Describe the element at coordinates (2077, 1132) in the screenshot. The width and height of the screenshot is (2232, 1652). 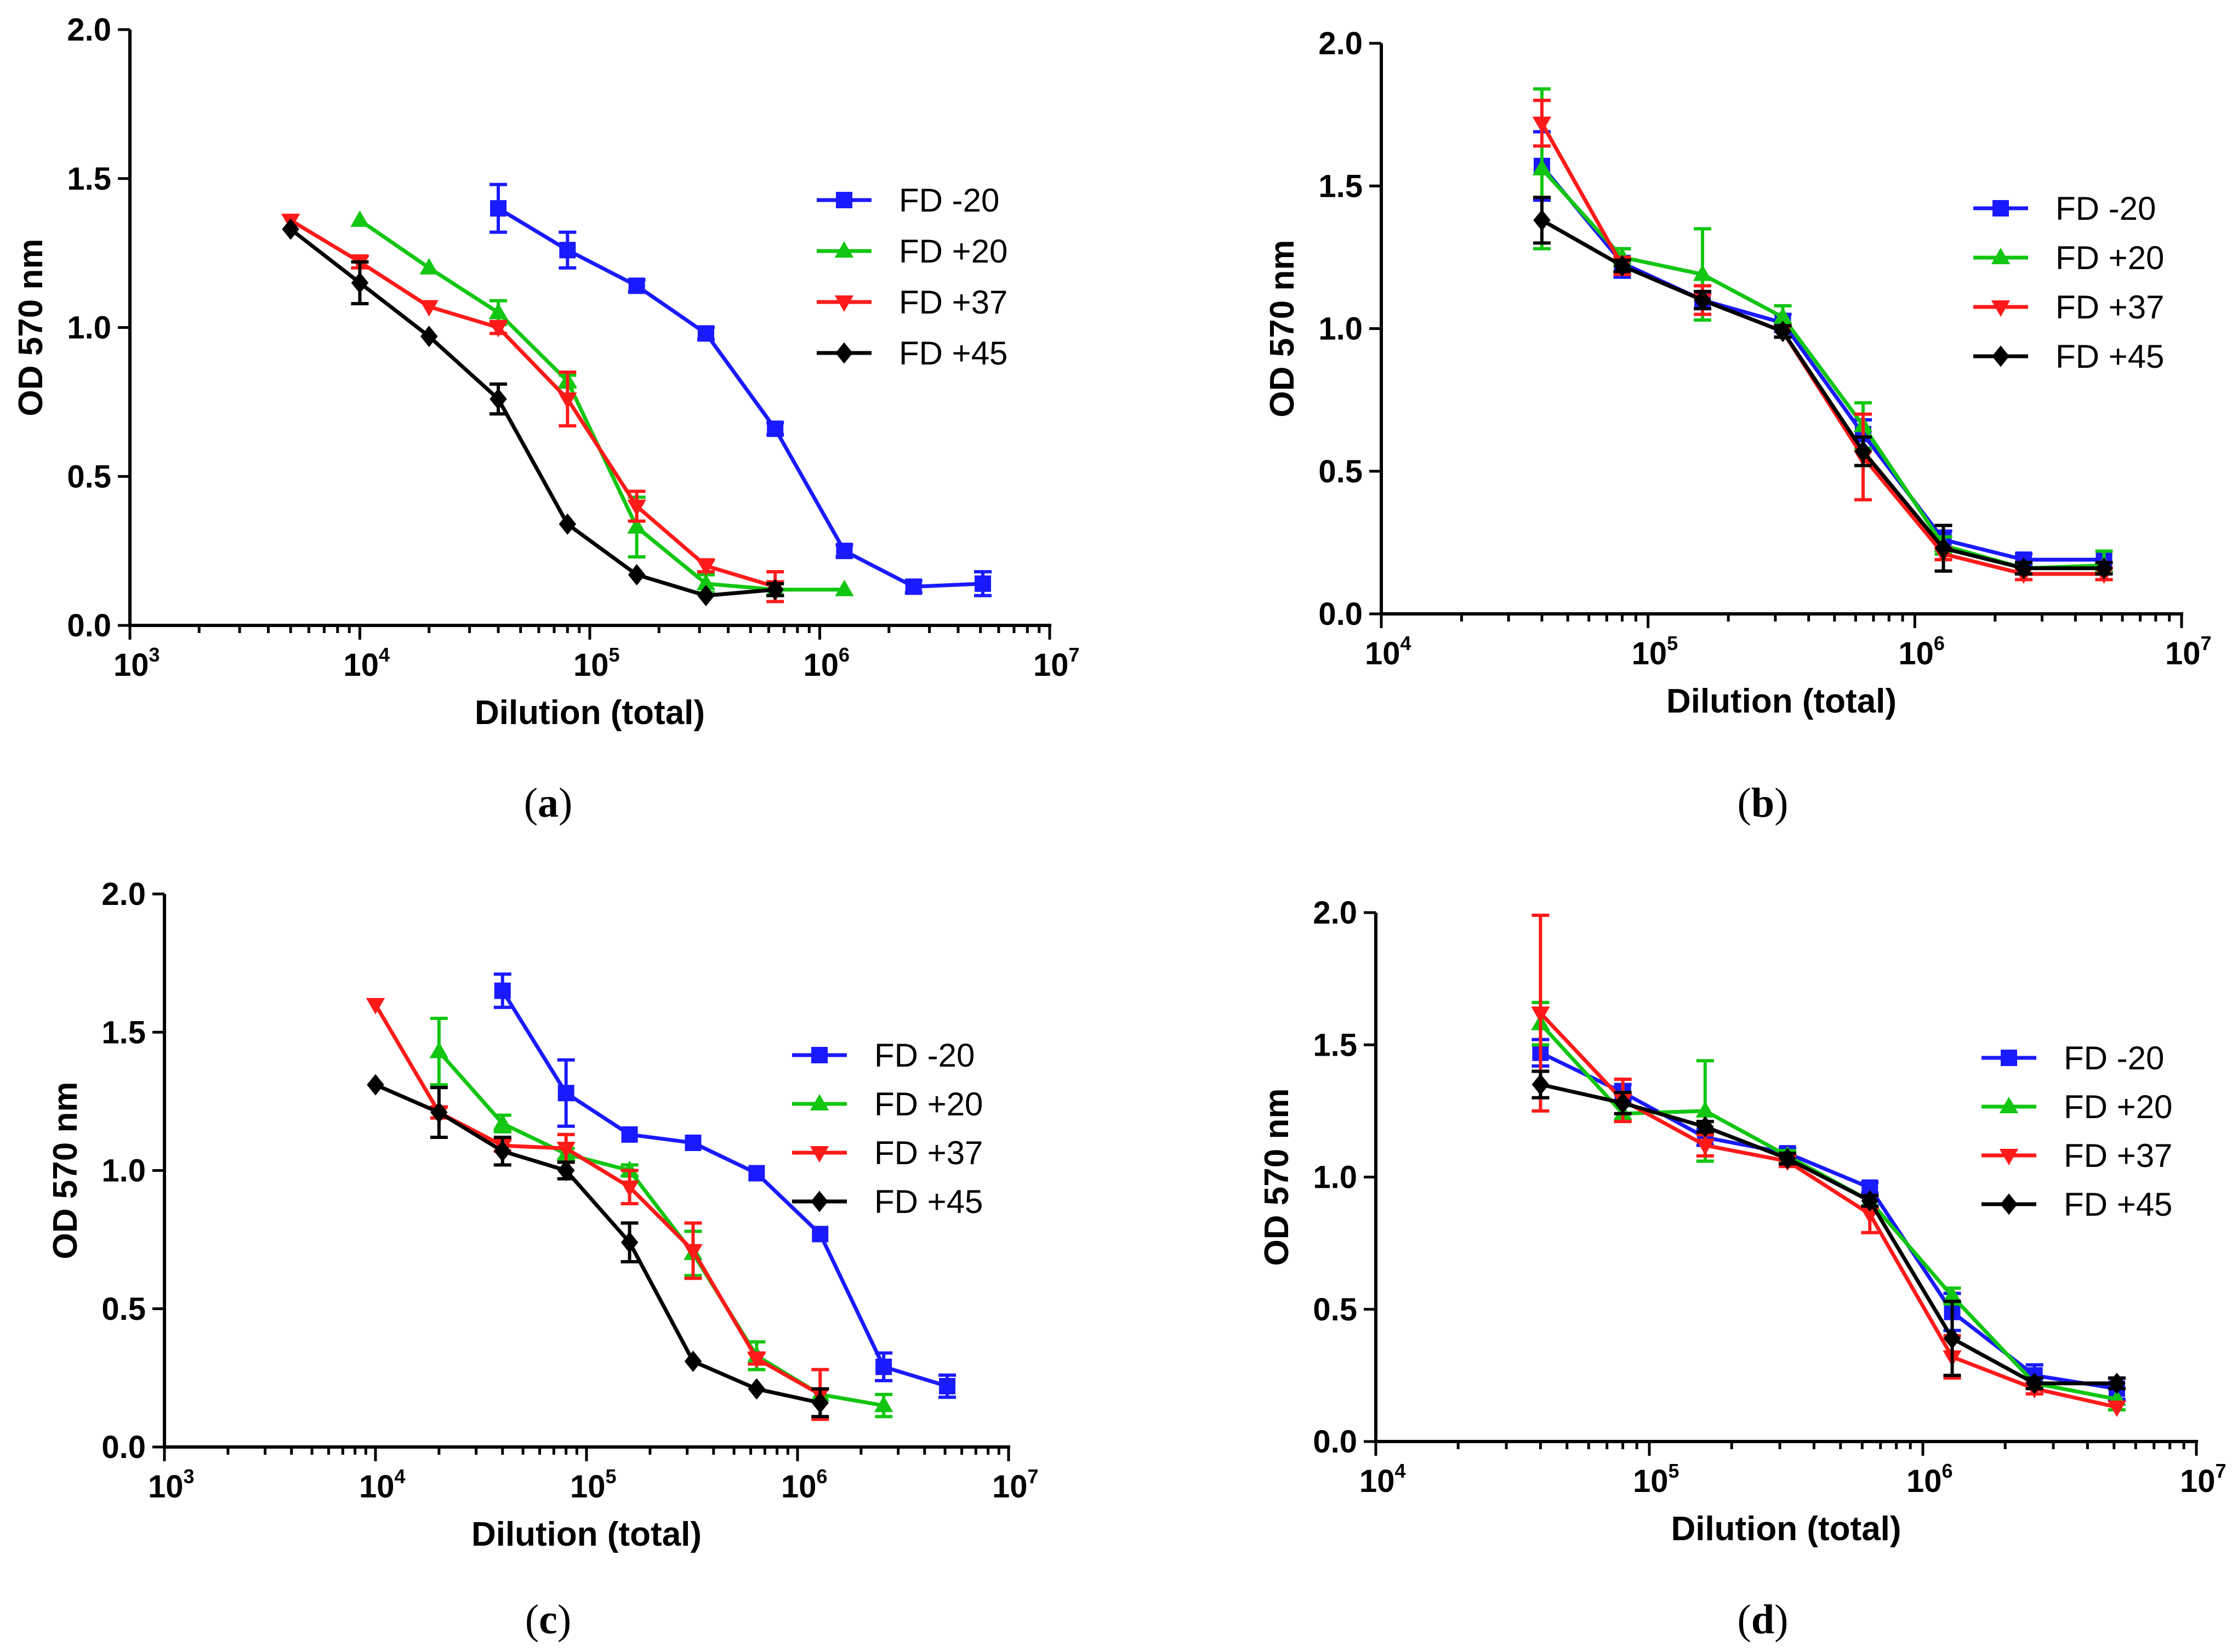
I see `legend: FD -20 FD +20 FD +37 FD +45` at that location.